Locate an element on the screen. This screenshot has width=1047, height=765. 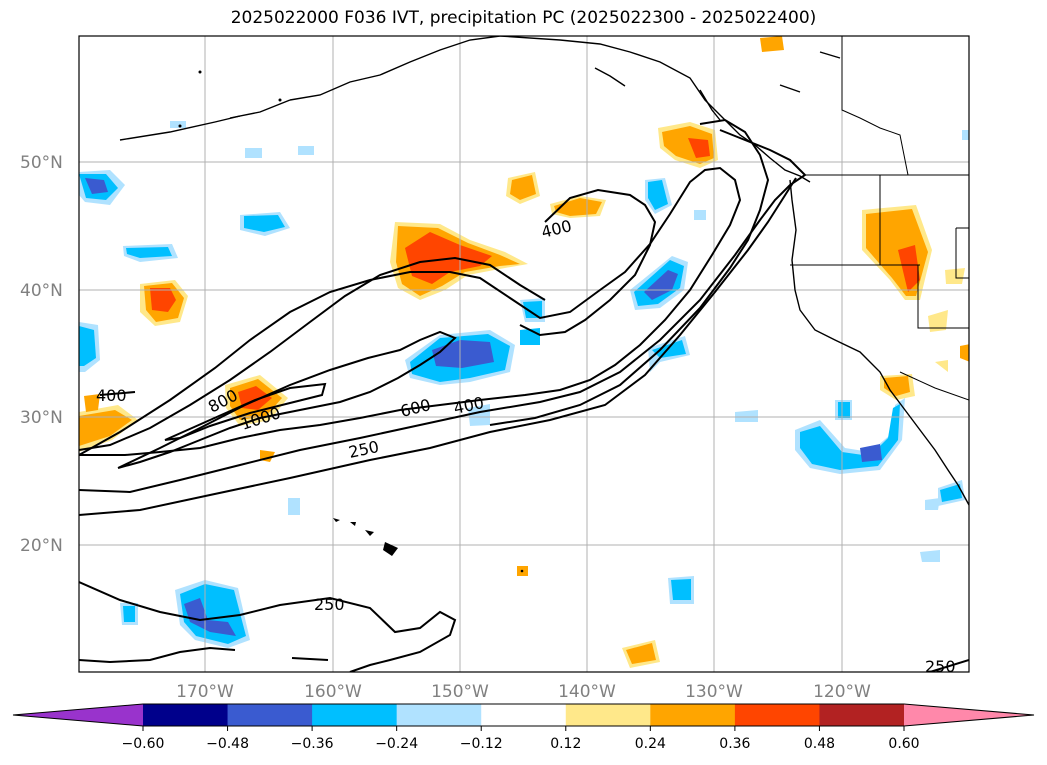
colorbar-tick-label: 0.36 is located at coordinates (734, 744).